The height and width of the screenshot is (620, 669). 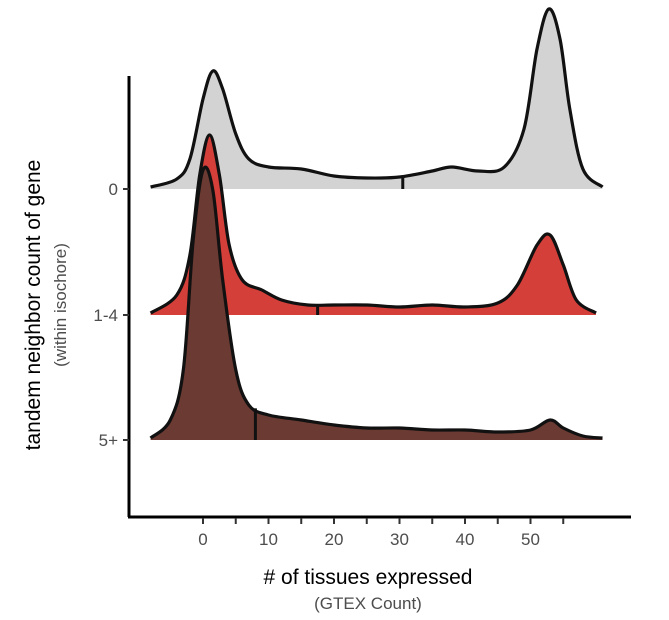 I want to click on y-axis-title: tandem neighbor count of gene, so click(x=33, y=305).